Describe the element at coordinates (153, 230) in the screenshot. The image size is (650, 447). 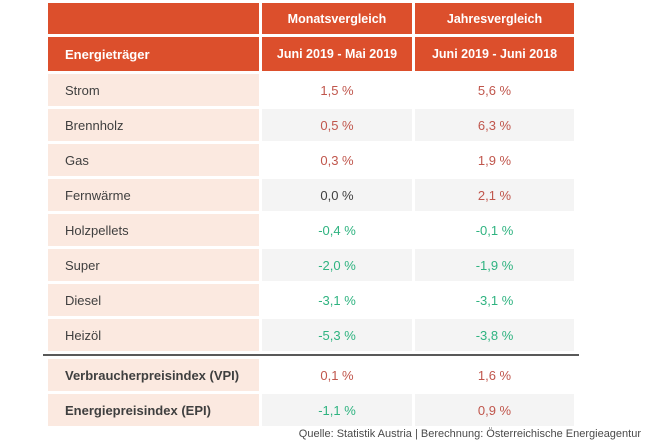
I see `row-label-holzpellets: Holzpellets` at that location.